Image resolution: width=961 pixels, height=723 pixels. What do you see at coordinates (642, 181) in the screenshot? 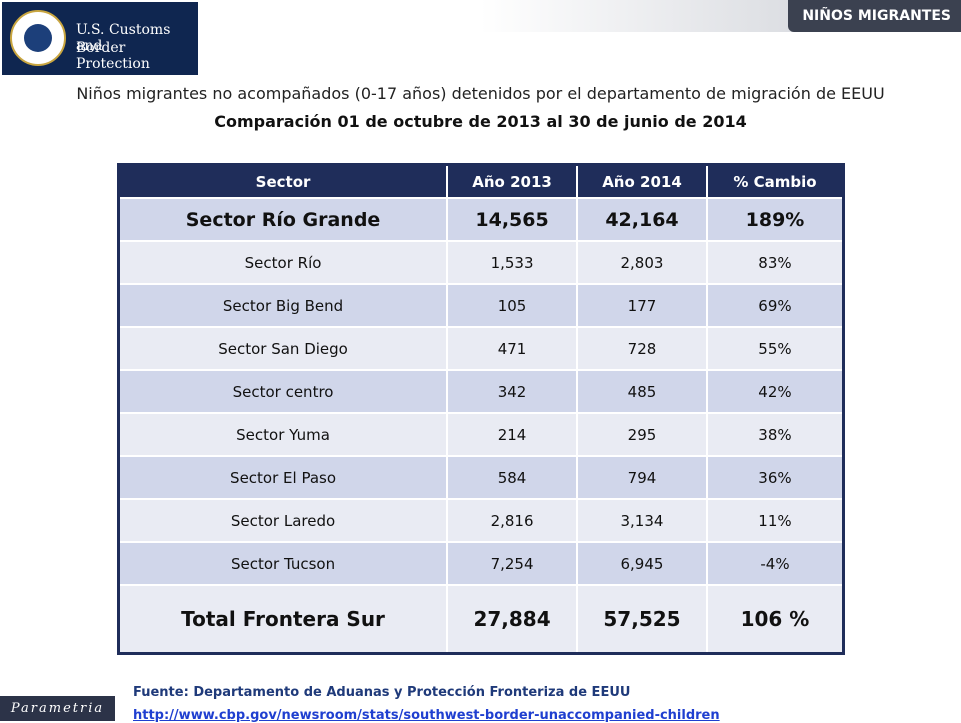
I see `column-header: Año 2014` at bounding box center [642, 181].